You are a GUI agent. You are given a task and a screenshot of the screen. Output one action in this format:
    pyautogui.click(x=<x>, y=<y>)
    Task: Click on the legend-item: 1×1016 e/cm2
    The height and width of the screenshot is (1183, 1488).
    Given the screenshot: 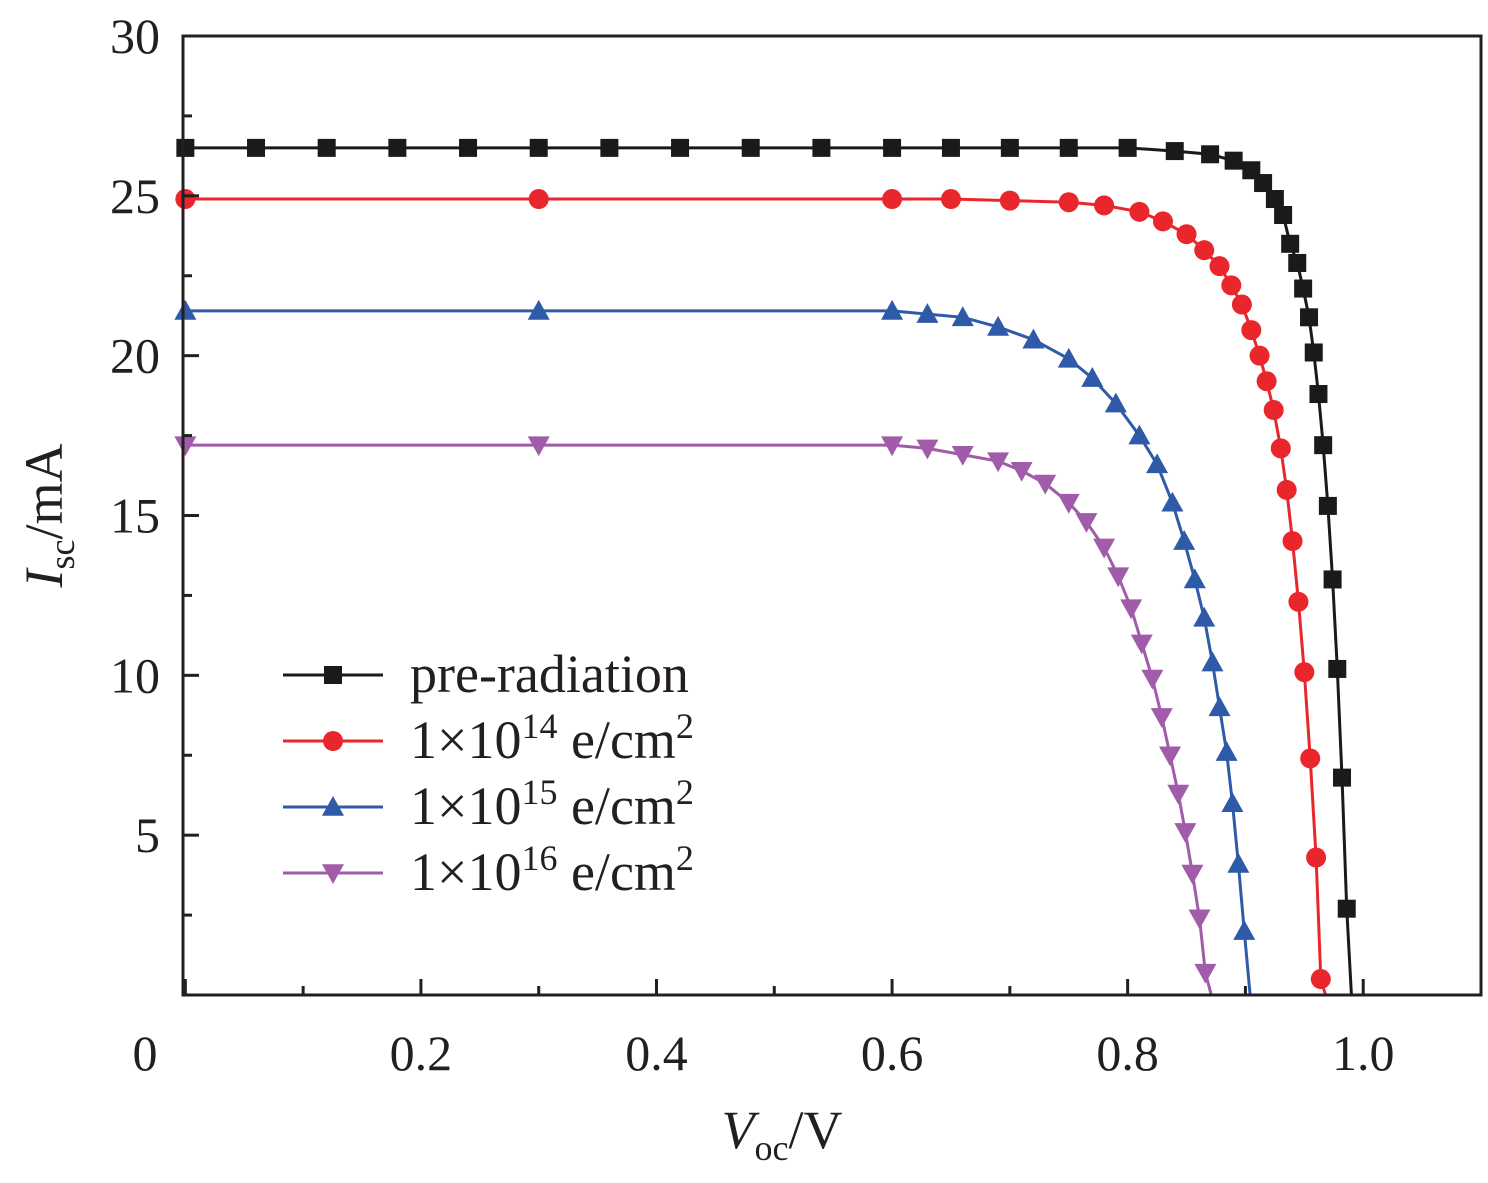 What is the action you would take?
    pyautogui.click(x=488, y=870)
    